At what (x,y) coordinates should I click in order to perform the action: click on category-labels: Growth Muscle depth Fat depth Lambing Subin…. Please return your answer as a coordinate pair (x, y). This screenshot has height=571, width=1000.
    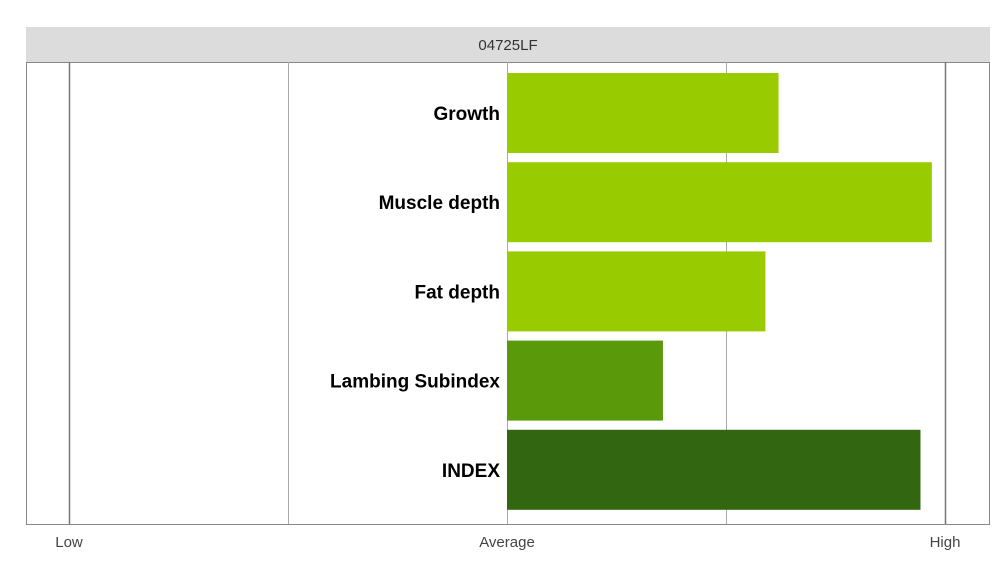
    Looking at the image, I should click on (415, 293).